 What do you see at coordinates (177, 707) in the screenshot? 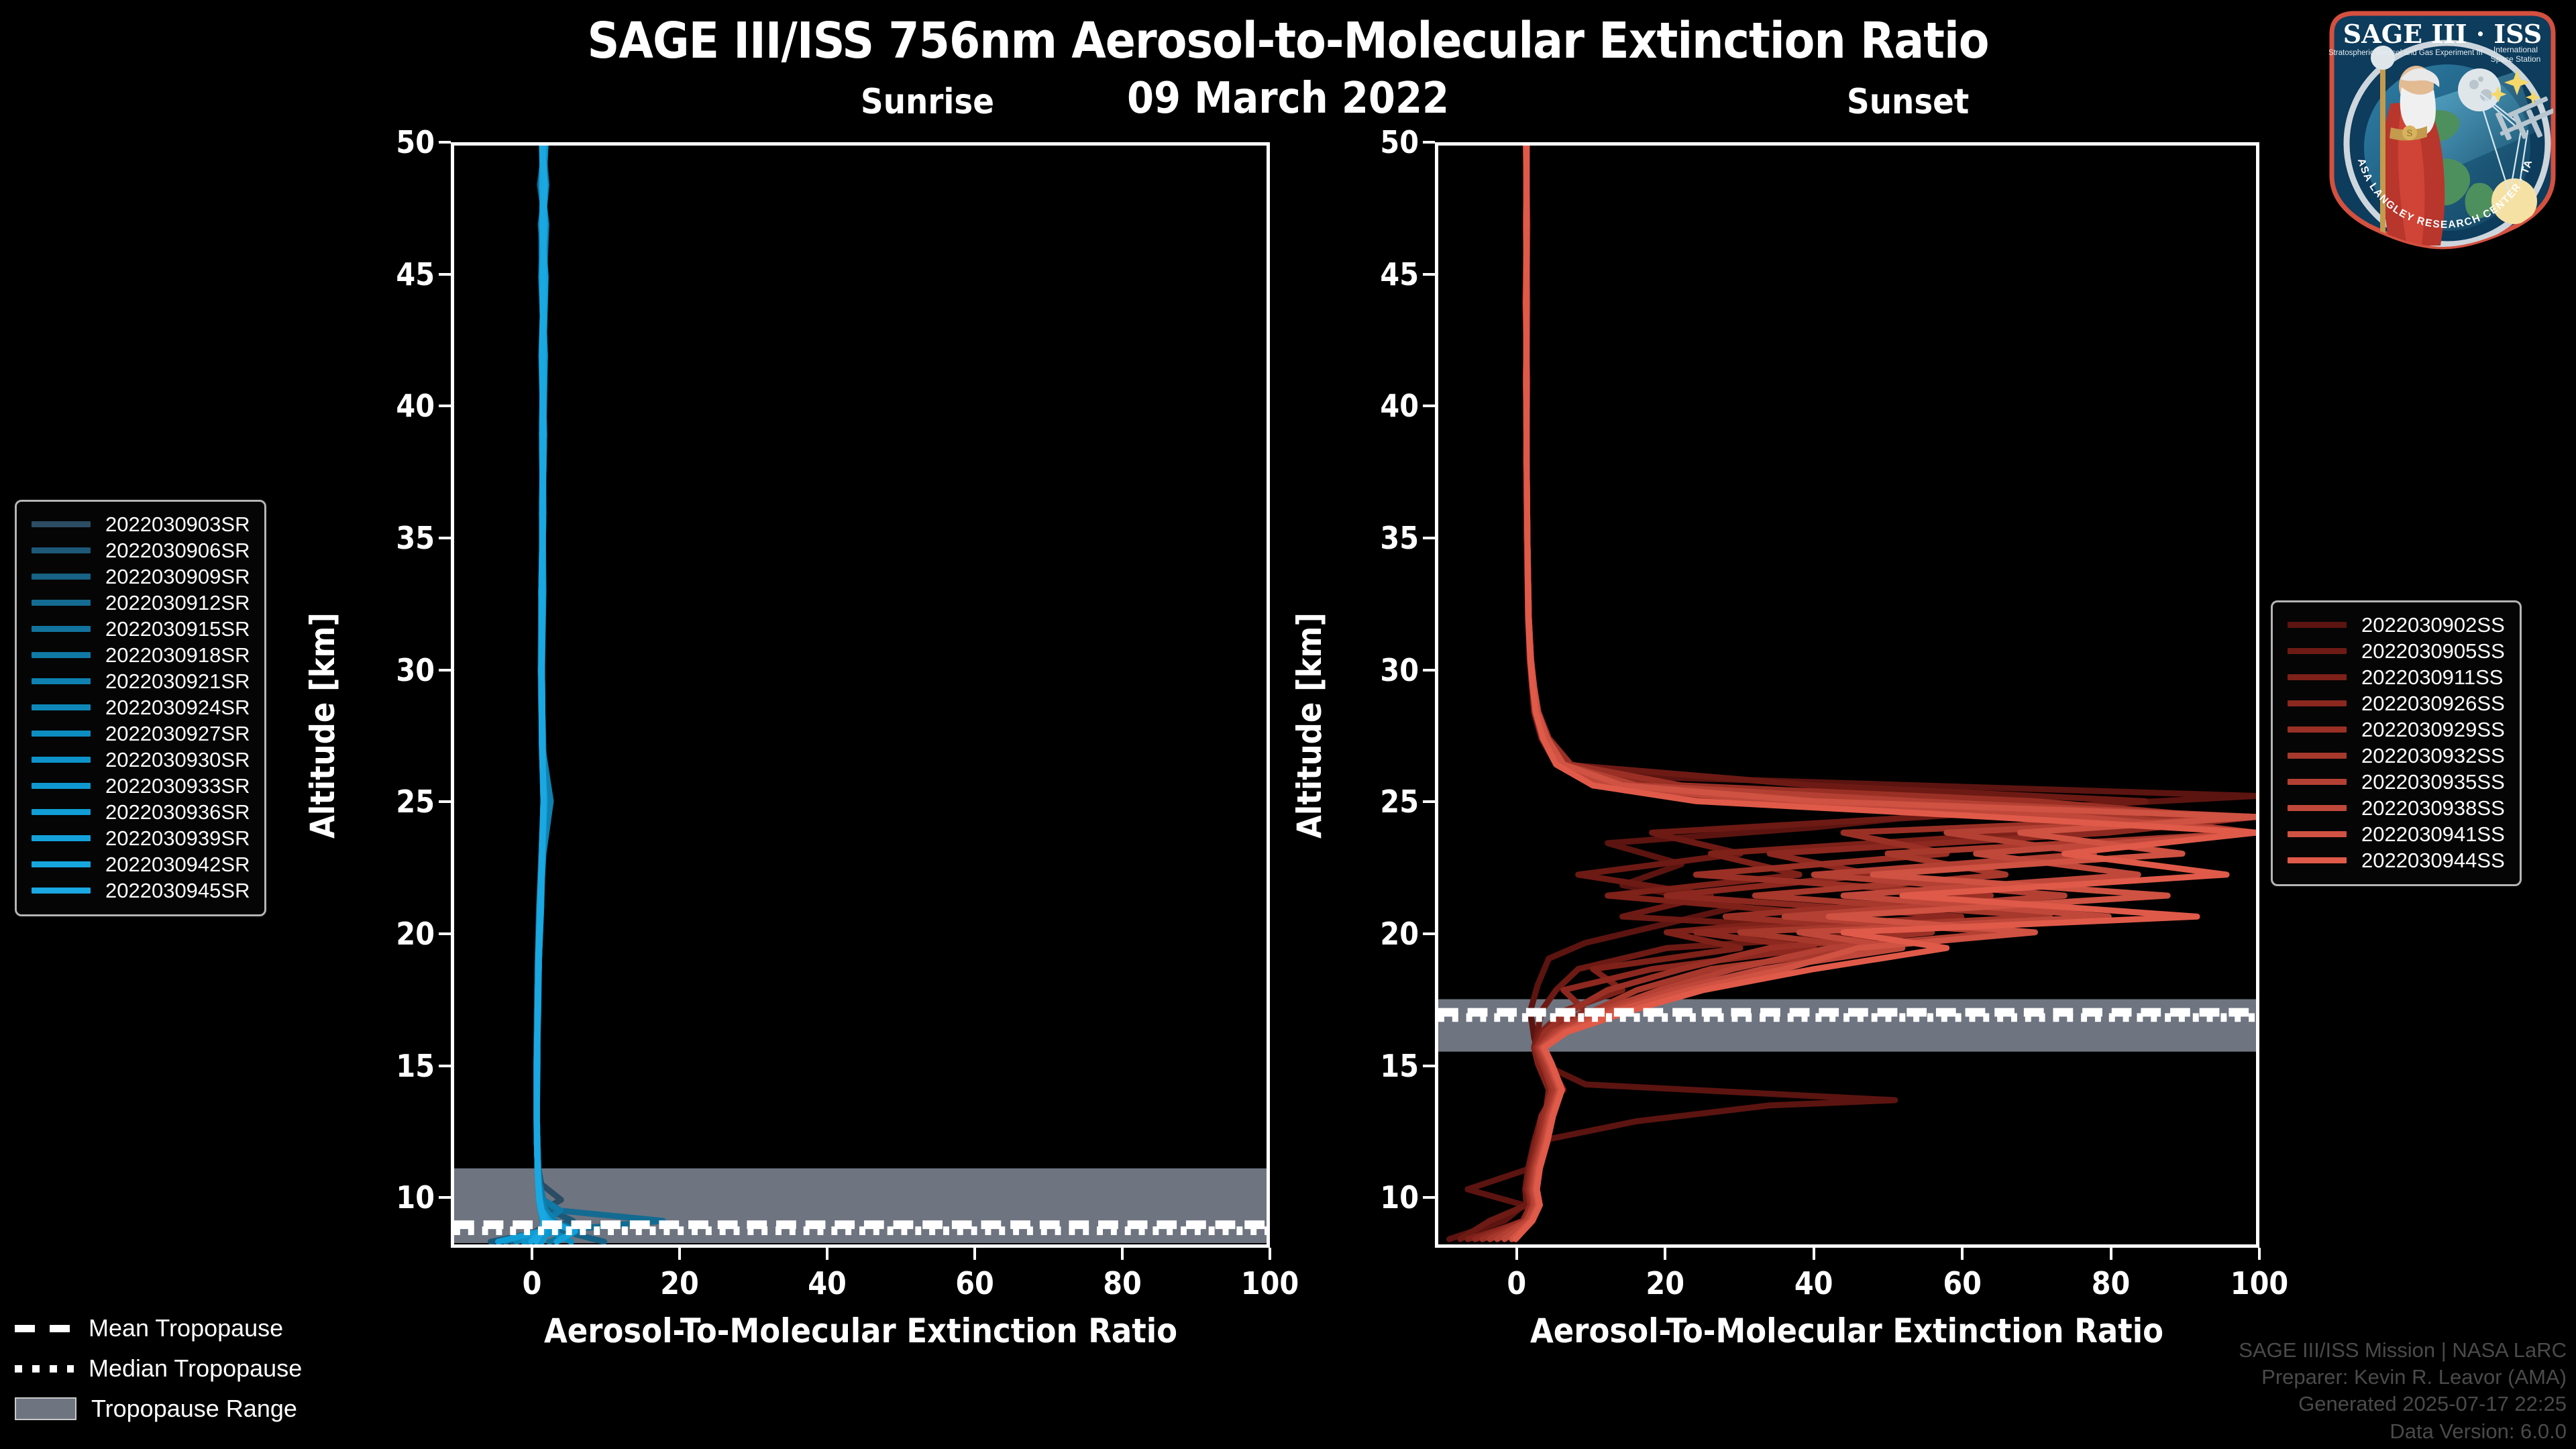
I see `sunrise-legend-label: 2022030924SR` at bounding box center [177, 707].